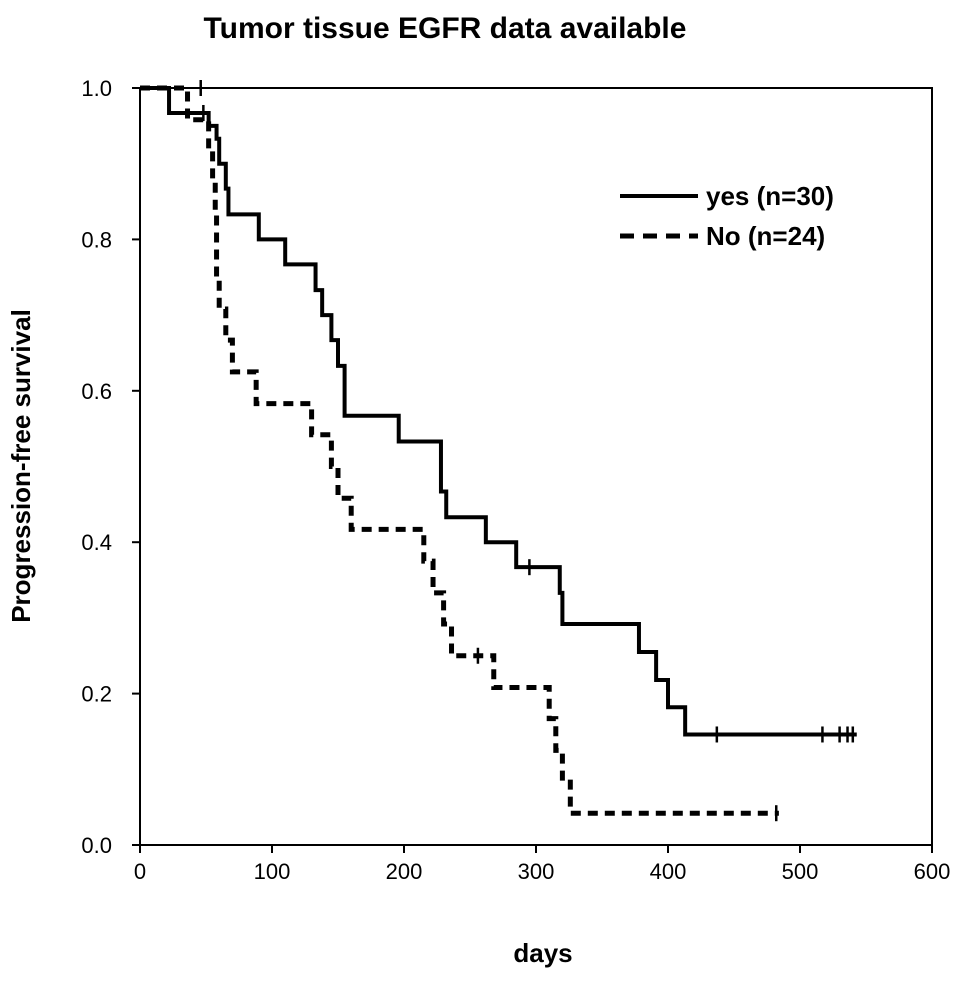 This screenshot has width=969, height=983. Describe the element at coordinates (542, 953) in the screenshot. I see `x-axis-label: days` at that location.